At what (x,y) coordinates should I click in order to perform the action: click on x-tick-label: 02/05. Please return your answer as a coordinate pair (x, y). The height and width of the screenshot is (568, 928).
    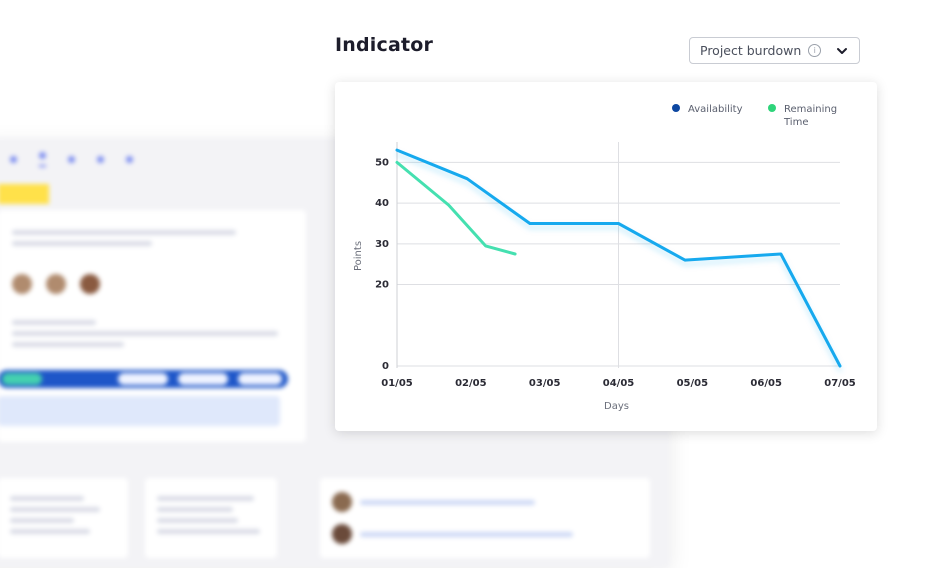
    Looking at the image, I should click on (471, 383).